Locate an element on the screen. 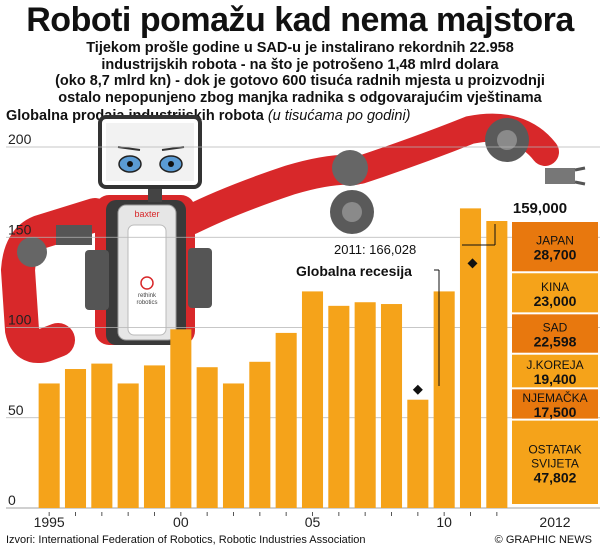 This screenshot has width=600, height=552. breakdown-name: KINA is located at coordinates (555, 287).